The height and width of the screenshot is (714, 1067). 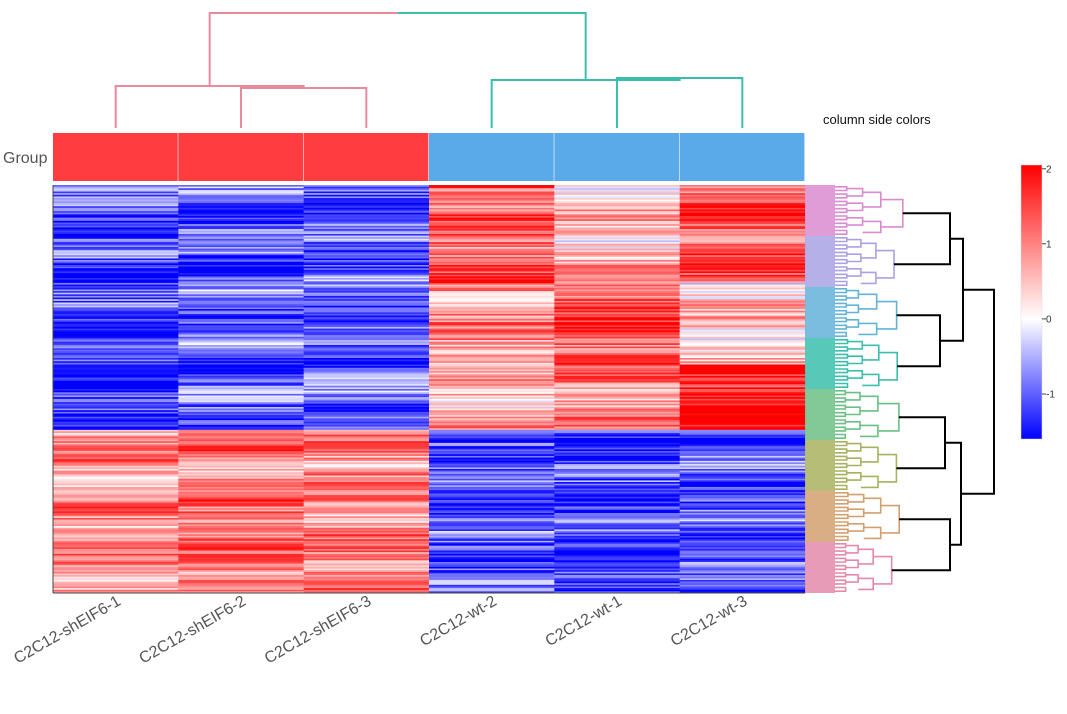 I want to click on column-dendrogram-branch, so click(x=209, y=106).